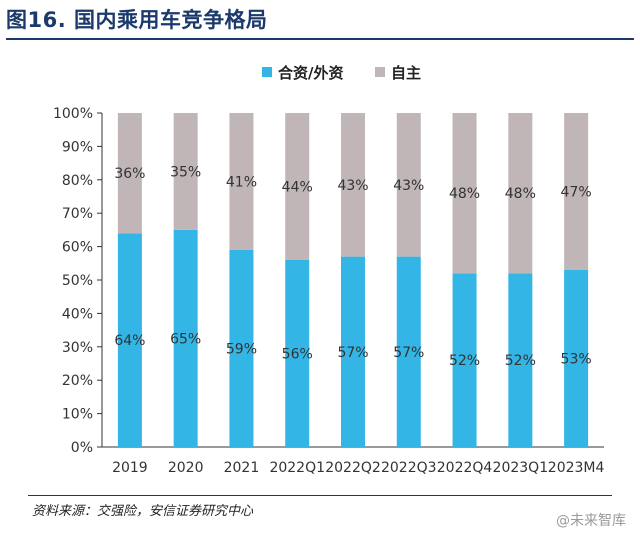 Image resolution: width=640 pixels, height=542 pixels. Describe the element at coordinates (77, 348) in the screenshot. I see `y-tick-label: 30%` at that location.